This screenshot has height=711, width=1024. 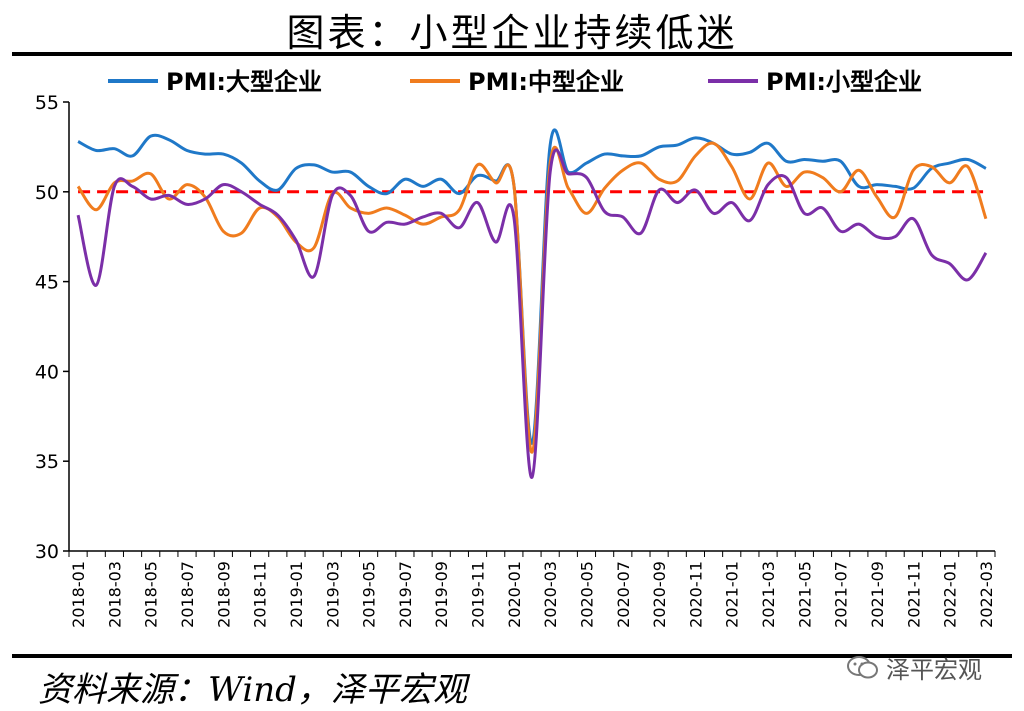 What do you see at coordinates (862, 666) in the screenshot?
I see `wechat-icon` at bounding box center [862, 666].